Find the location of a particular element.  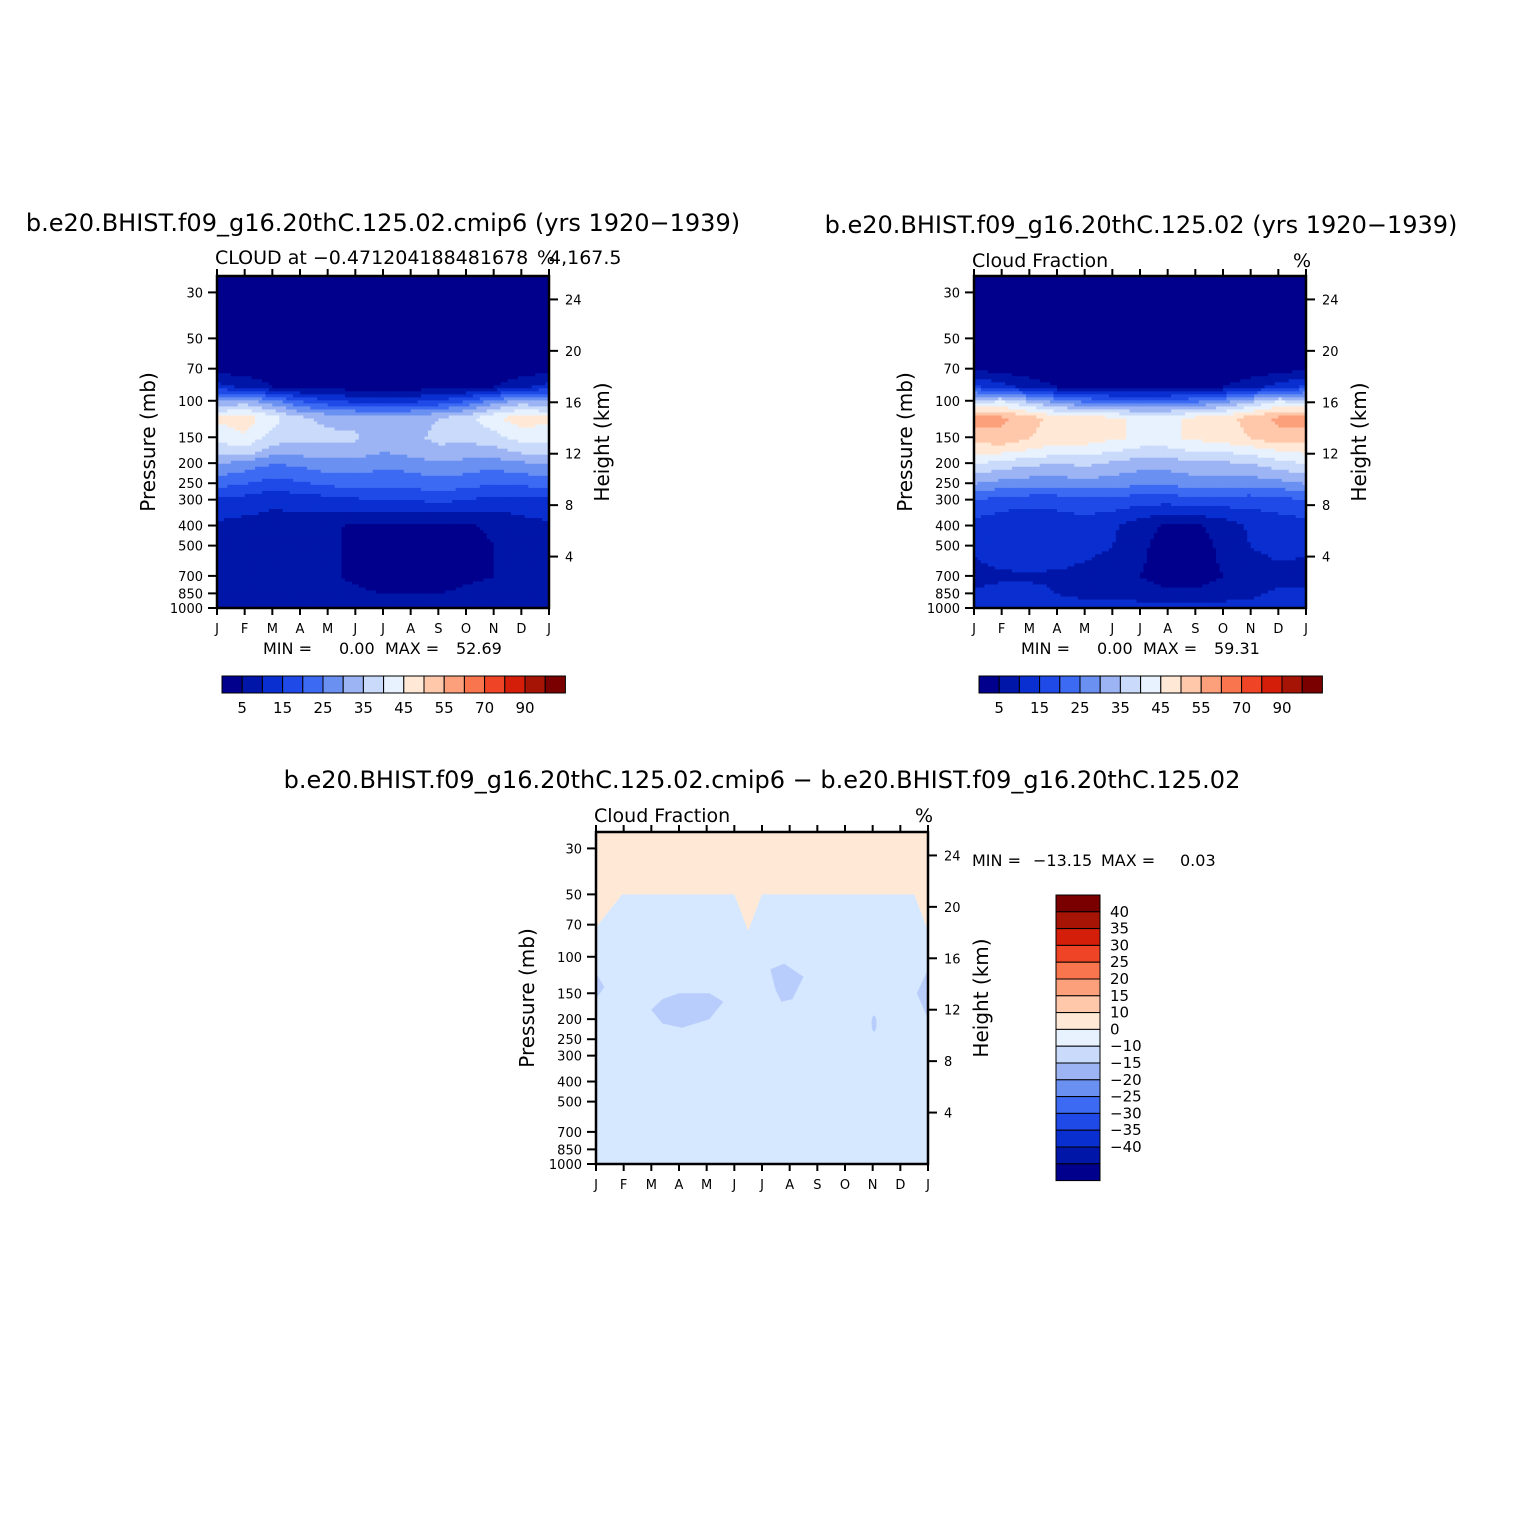

panel1-subtitle-left: CLOUD at −0.471204188481678 is located at coordinates (371, 258).